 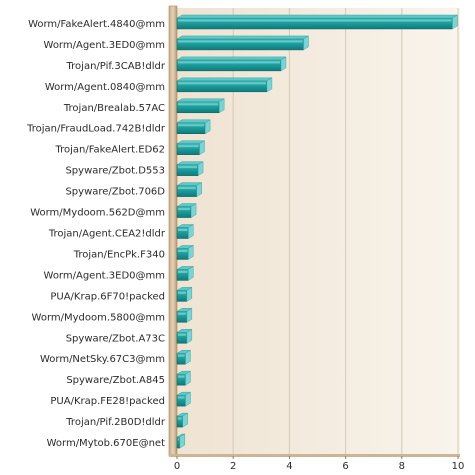 I want to click on side-wall, so click(x=173, y=231).